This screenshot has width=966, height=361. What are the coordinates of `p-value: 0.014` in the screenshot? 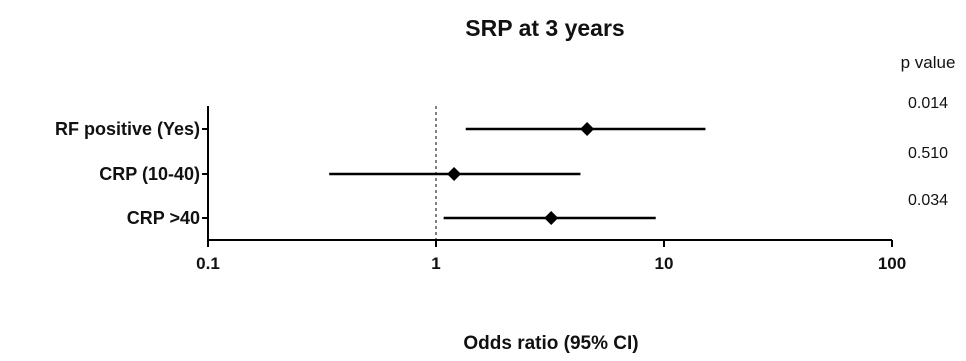 It's located at (928, 103).